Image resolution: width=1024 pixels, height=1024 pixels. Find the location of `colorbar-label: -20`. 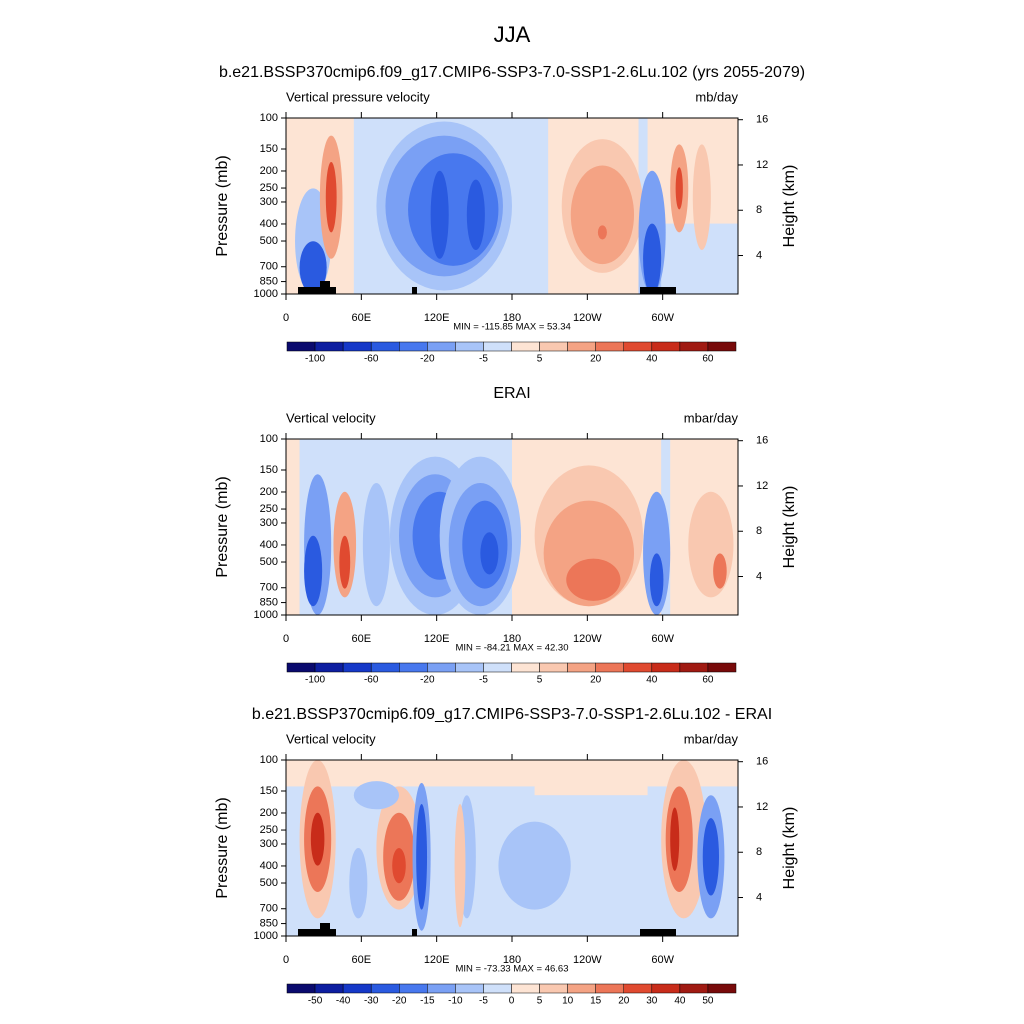

colorbar-label: -20 is located at coordinates (427, 680).